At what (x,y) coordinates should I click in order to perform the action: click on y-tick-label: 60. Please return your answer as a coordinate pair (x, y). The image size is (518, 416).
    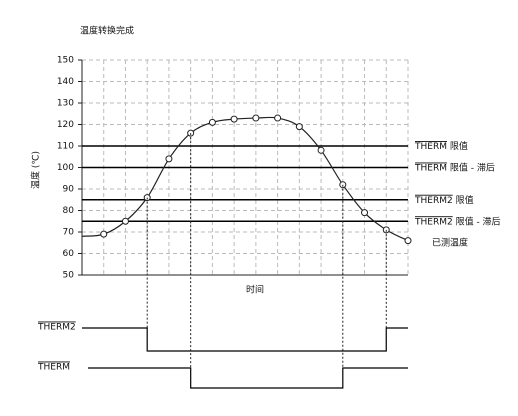
    Looking at the image, I should click on (69, 254).